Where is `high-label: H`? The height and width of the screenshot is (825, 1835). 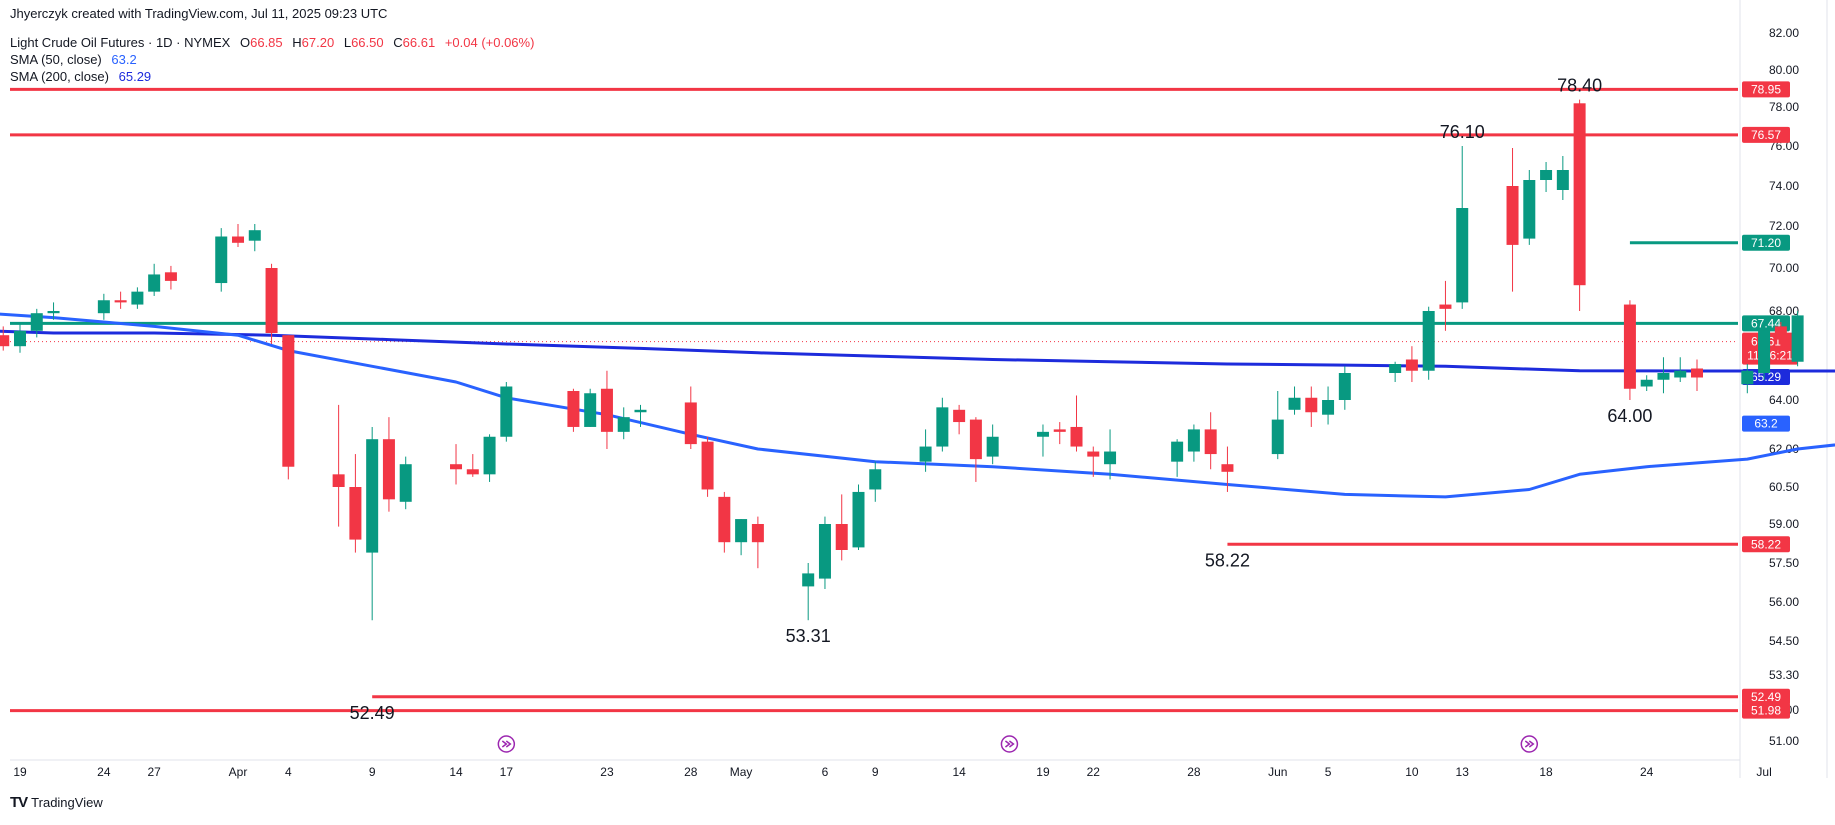
high-label: H is located at coordinates (297, 42).